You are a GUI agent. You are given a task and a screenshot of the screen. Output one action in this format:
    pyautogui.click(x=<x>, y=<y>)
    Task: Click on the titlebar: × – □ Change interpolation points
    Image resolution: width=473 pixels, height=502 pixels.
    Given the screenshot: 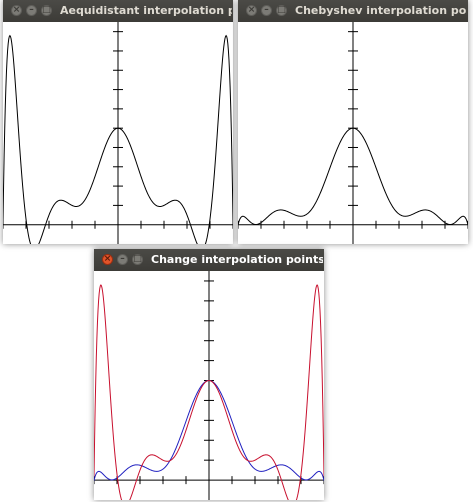 What is the action you would take?
    pyautogui.click(x=209, y=260)
    